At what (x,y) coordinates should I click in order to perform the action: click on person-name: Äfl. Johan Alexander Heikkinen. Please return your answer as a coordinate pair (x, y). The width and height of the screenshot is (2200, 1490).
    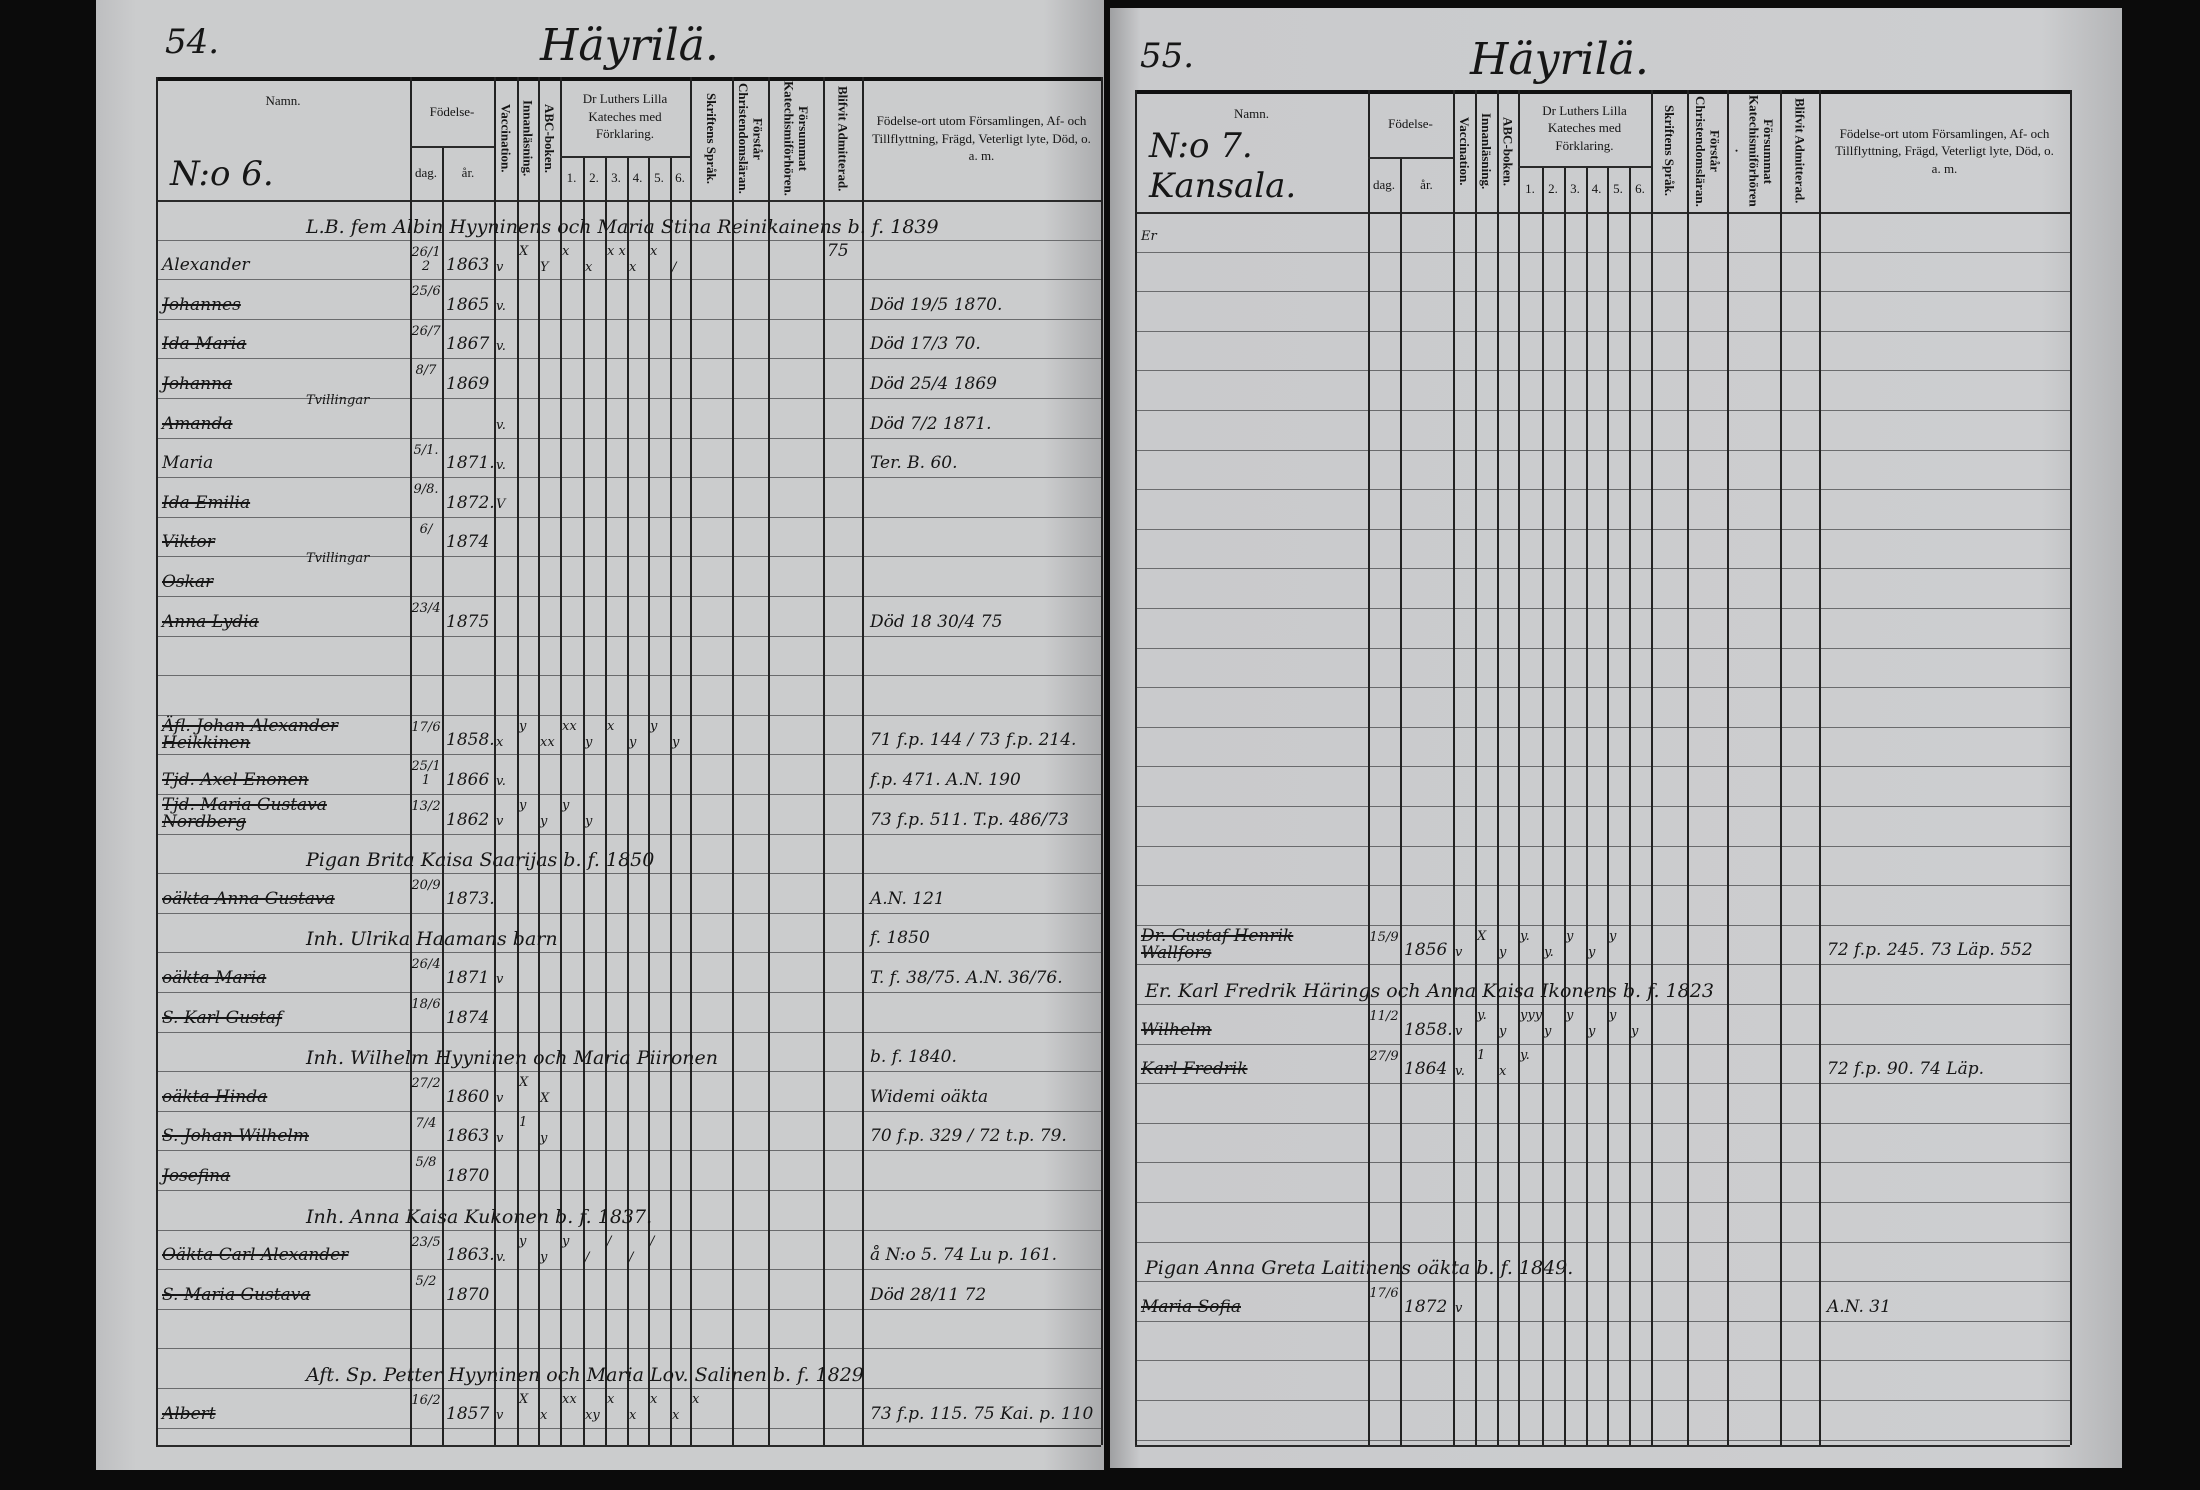
    Looking at the image, I should click on (250, 734).